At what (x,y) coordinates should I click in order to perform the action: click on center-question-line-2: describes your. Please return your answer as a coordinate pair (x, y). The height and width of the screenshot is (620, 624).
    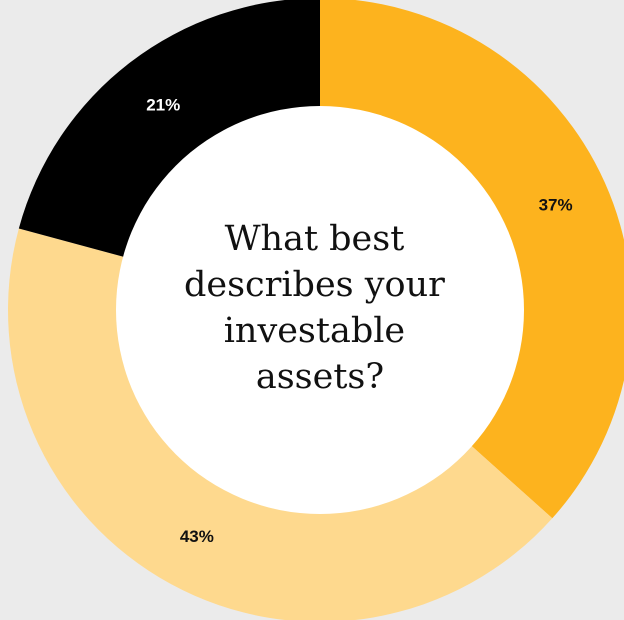
    Looking at the image, I should click on (314, 285).